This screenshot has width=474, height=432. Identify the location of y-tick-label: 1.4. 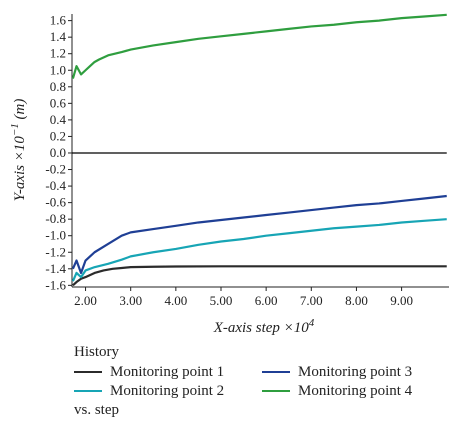
(58, 36).